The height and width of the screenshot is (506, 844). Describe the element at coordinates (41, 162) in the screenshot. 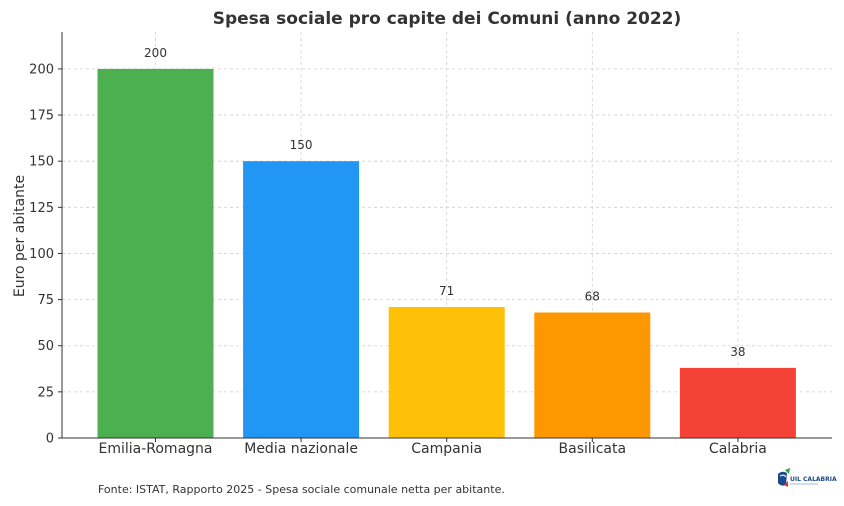

I see `y-tick-label: 150` at that location.